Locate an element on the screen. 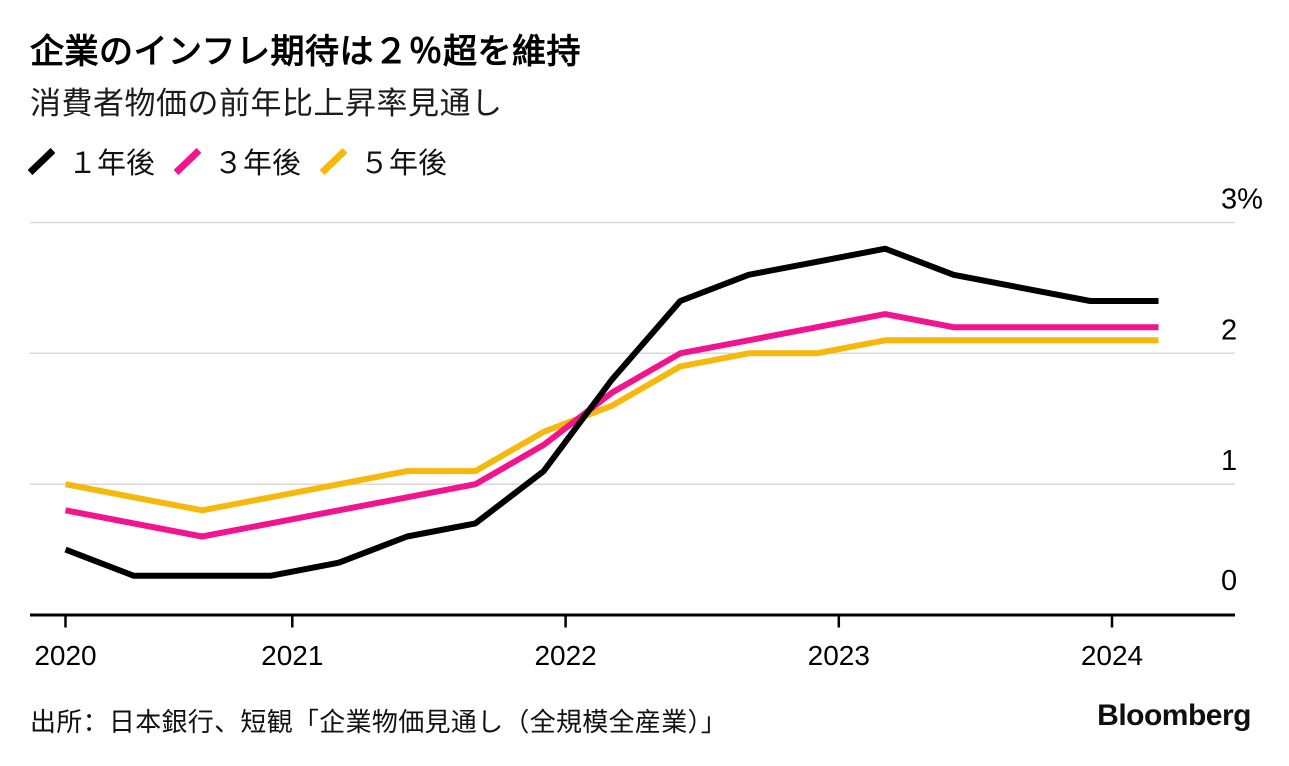  chart-subtitle: 消費者物価の前年比上昇率見通し is located at coordinates (266, 103).